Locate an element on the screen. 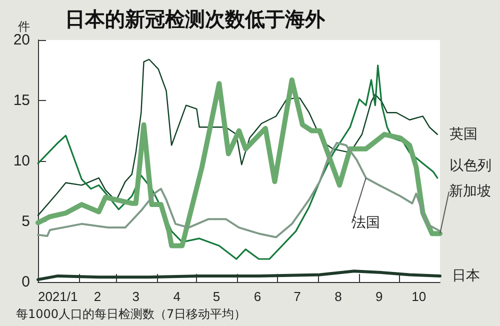 The width and height of the screenshot is (500, 326). series-label: 新加坡 is located at coordinates (470, 192).